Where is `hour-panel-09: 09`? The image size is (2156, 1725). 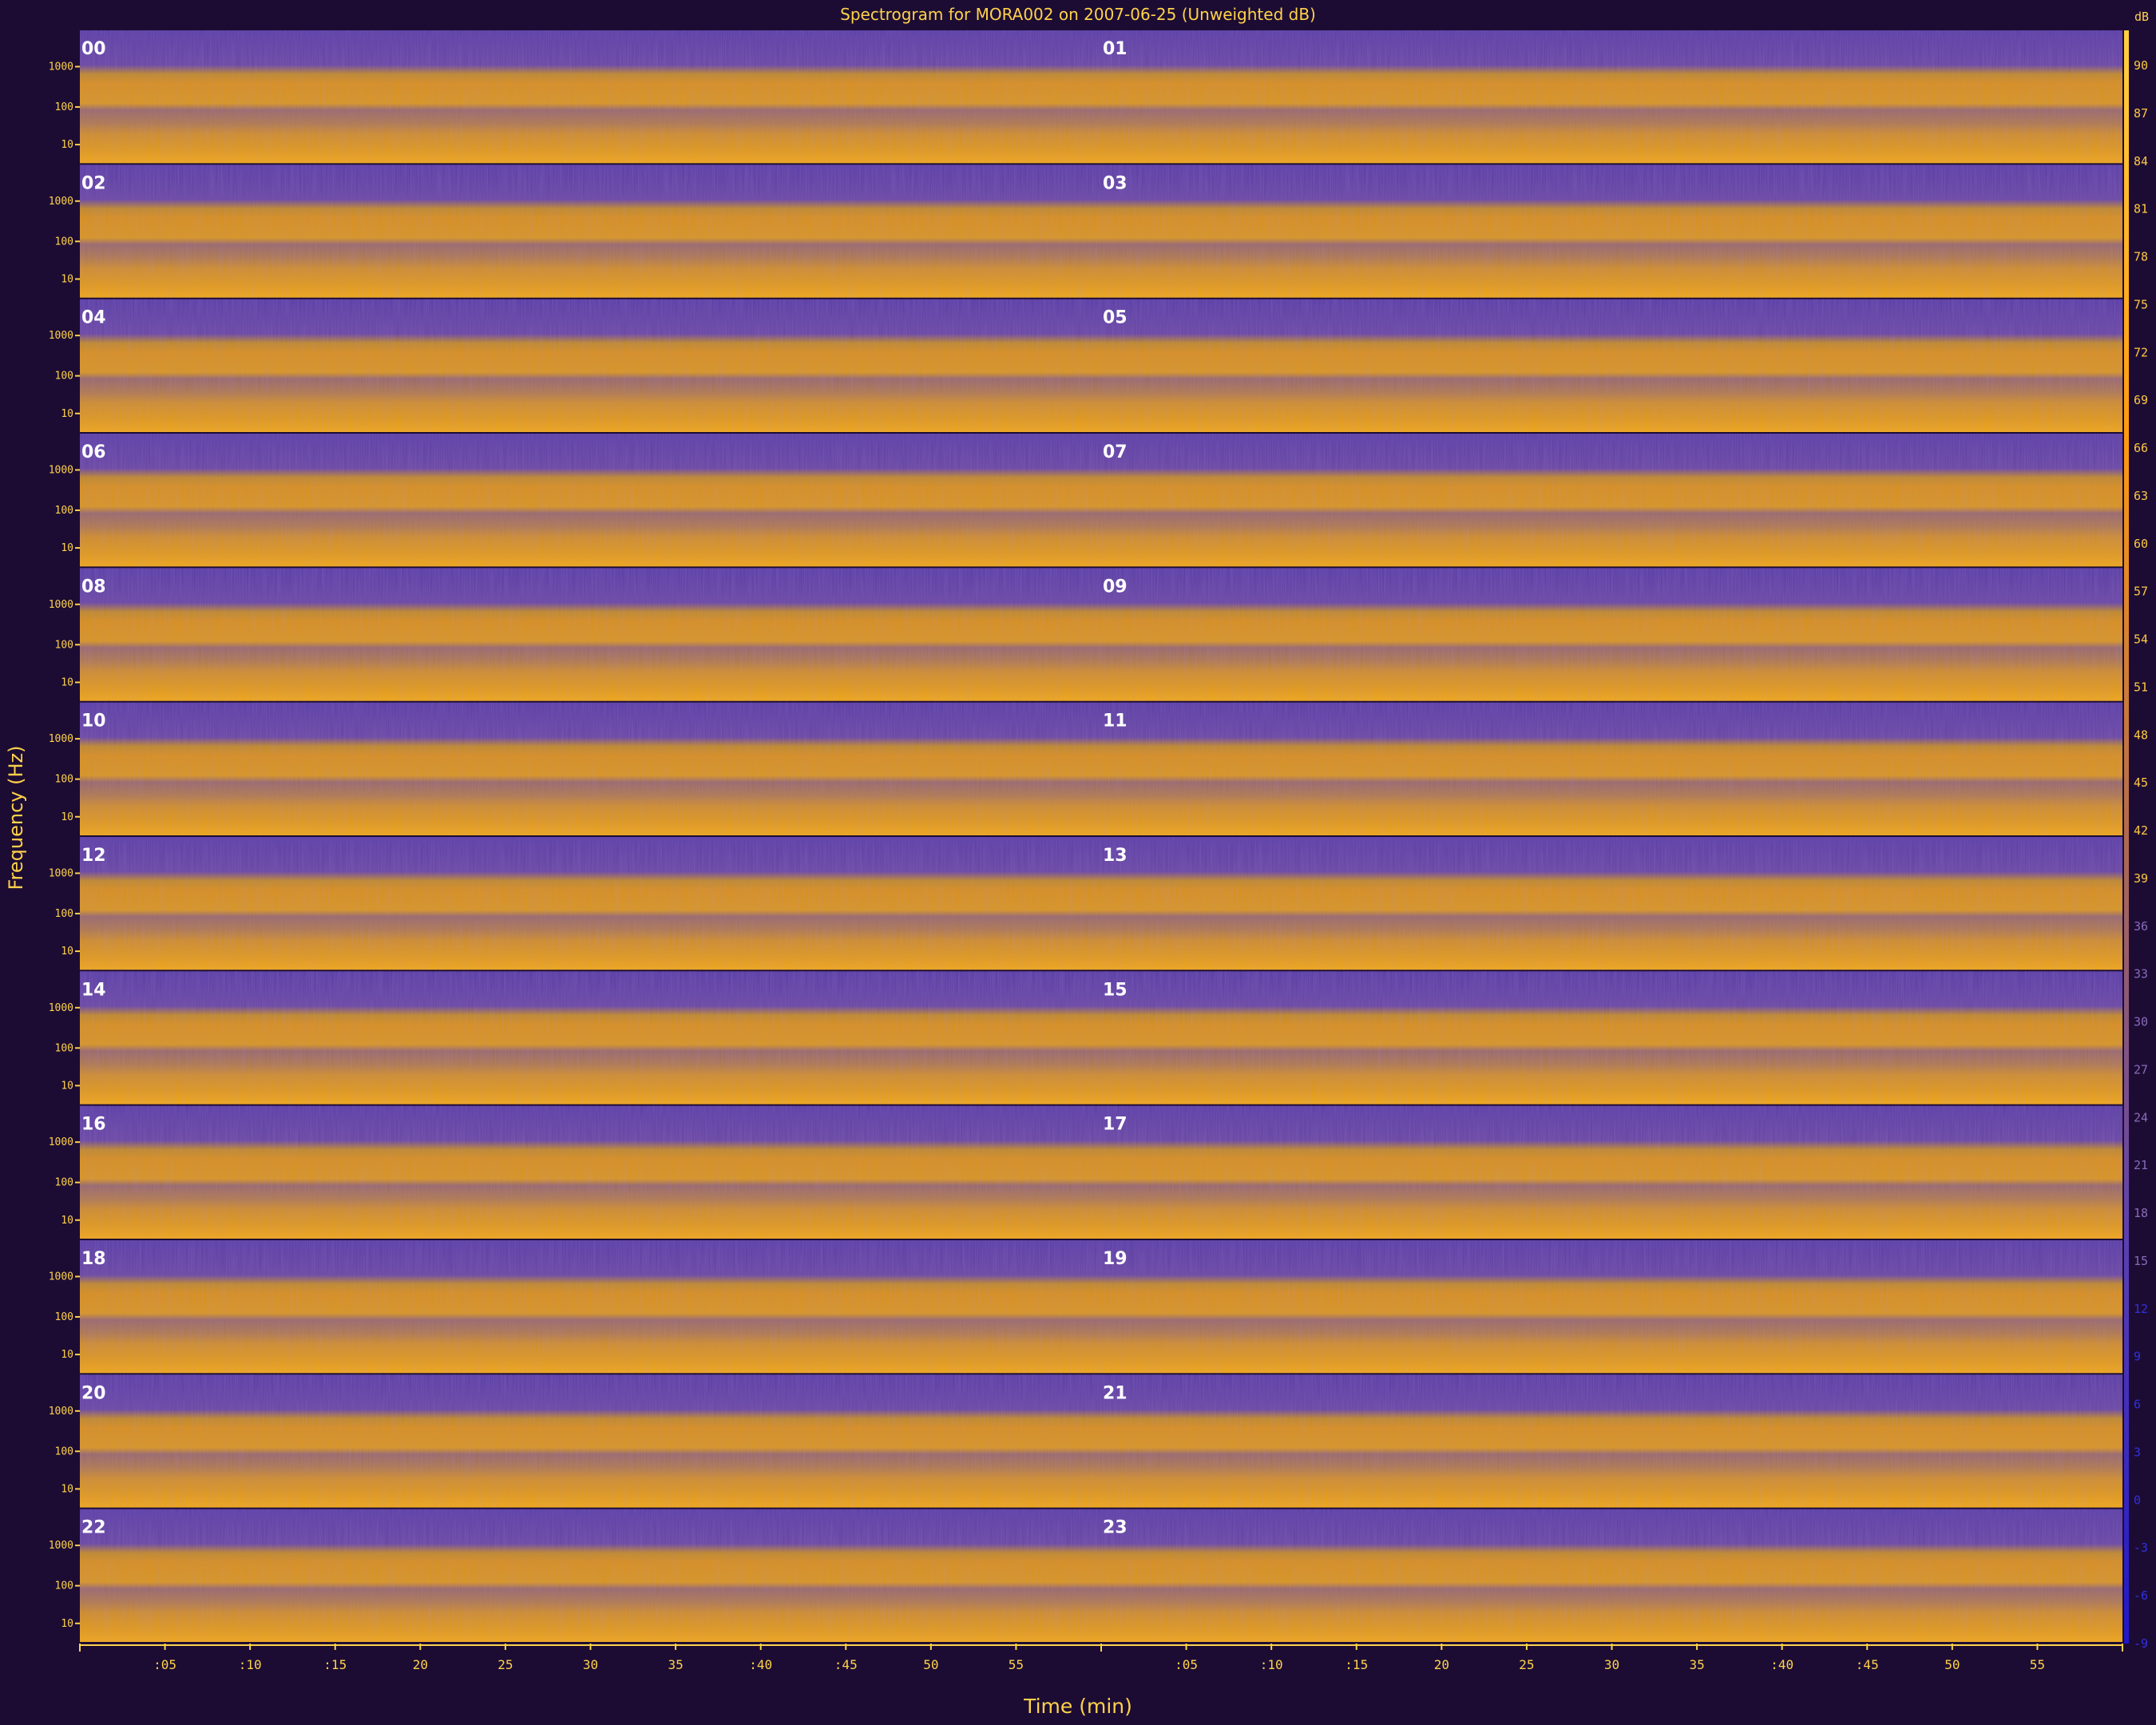
hour-panel-09: 09 is located at coordinates (1611, 635).